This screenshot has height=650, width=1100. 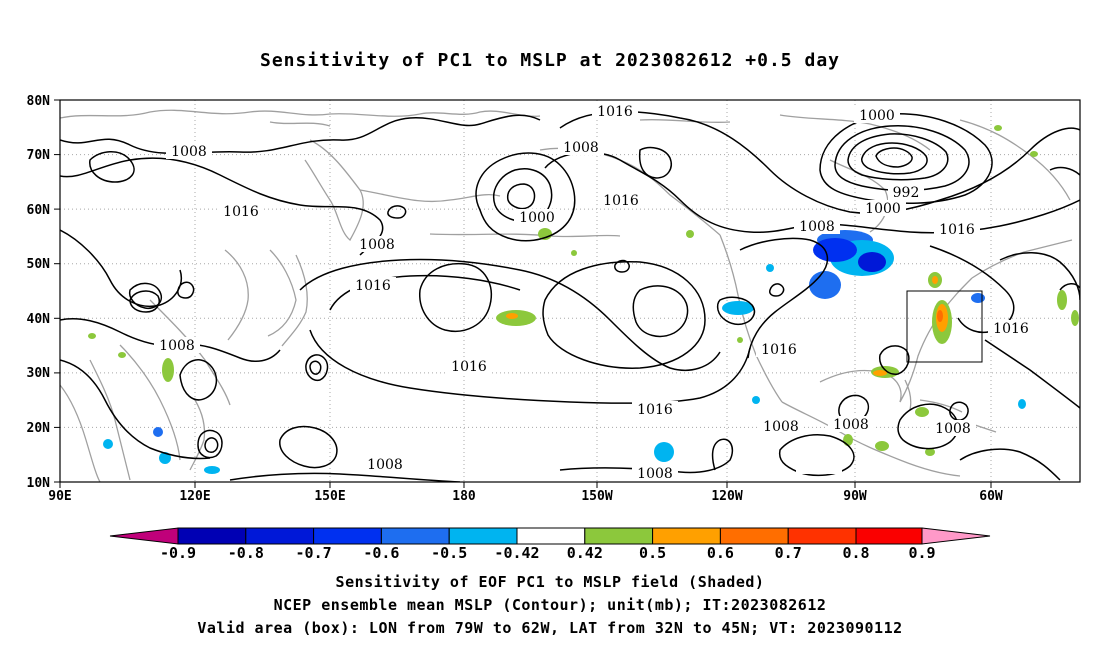 I want to click on lat-tick-label: 50N, so click(x=39, y=264).